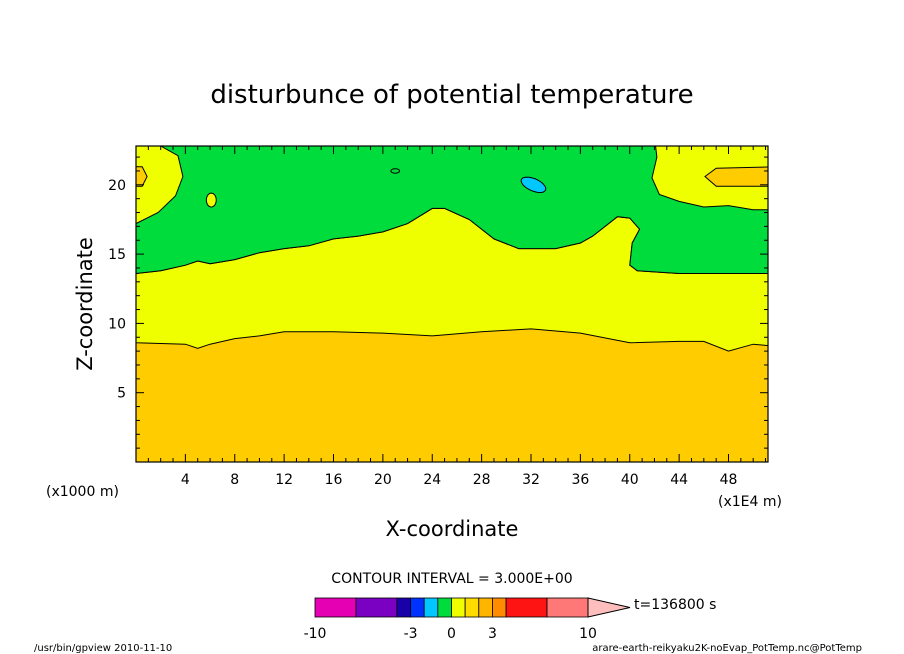  Describe the element at coordinates (284, 480) in the screenshot. I see `x-tick-label: 12` at that location.